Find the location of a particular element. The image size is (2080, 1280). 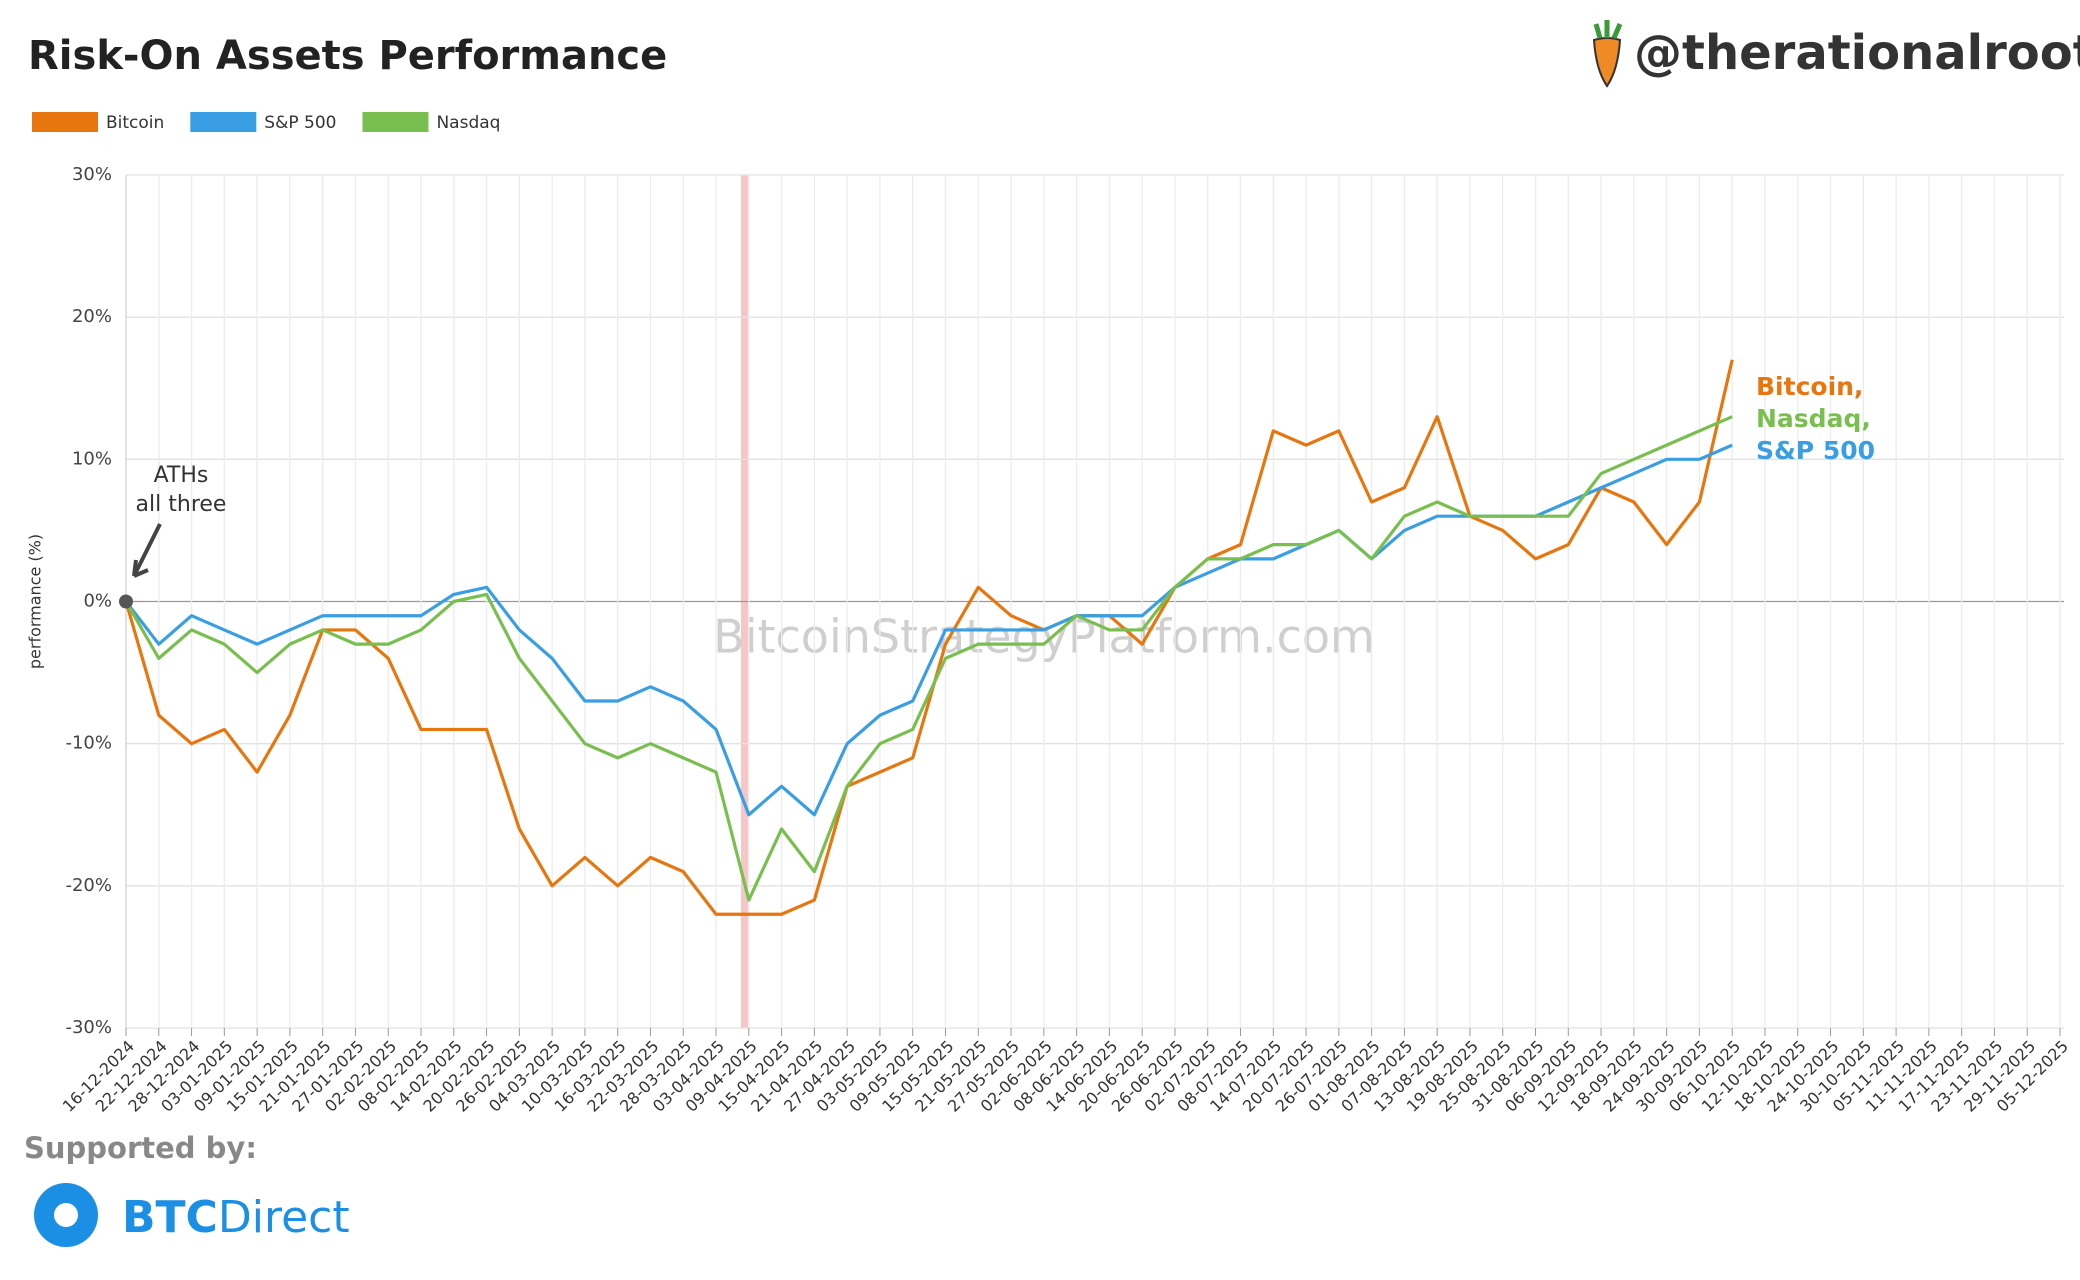

legend-label: S&P 500 is located at coordinates (300, 123).